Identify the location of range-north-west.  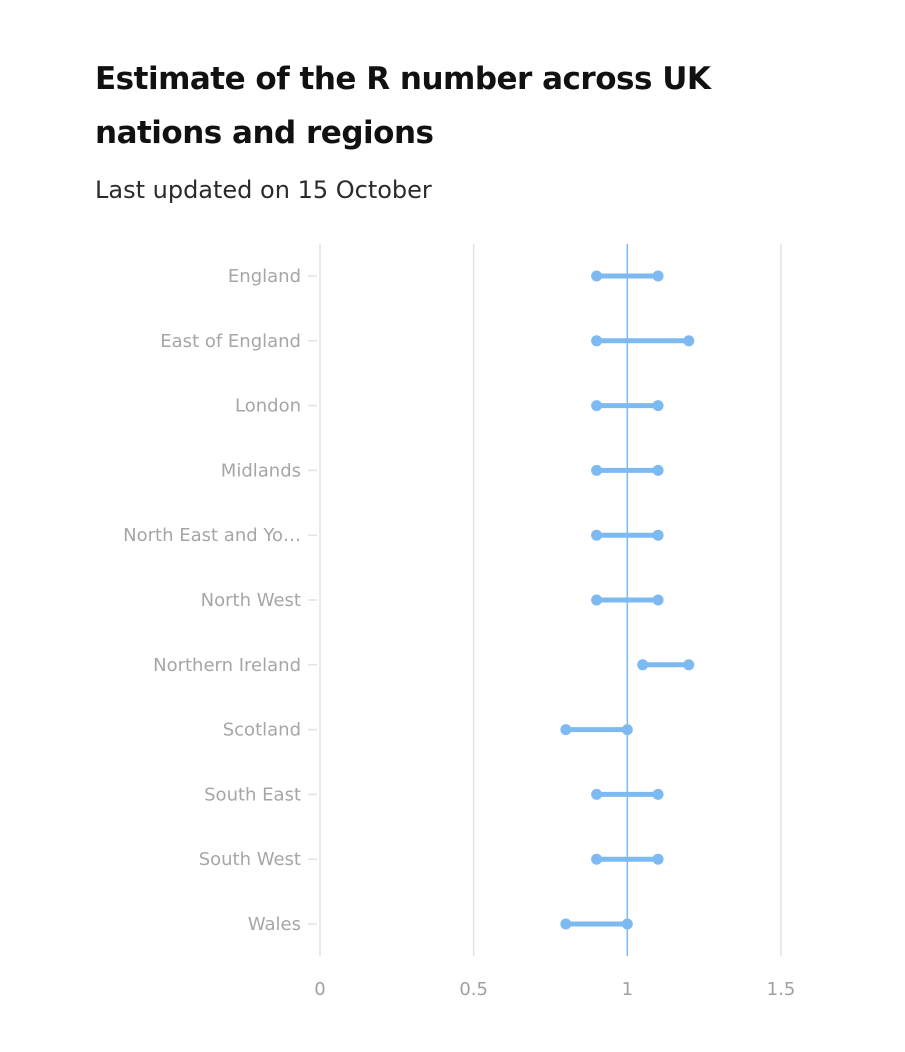
(627, 600).